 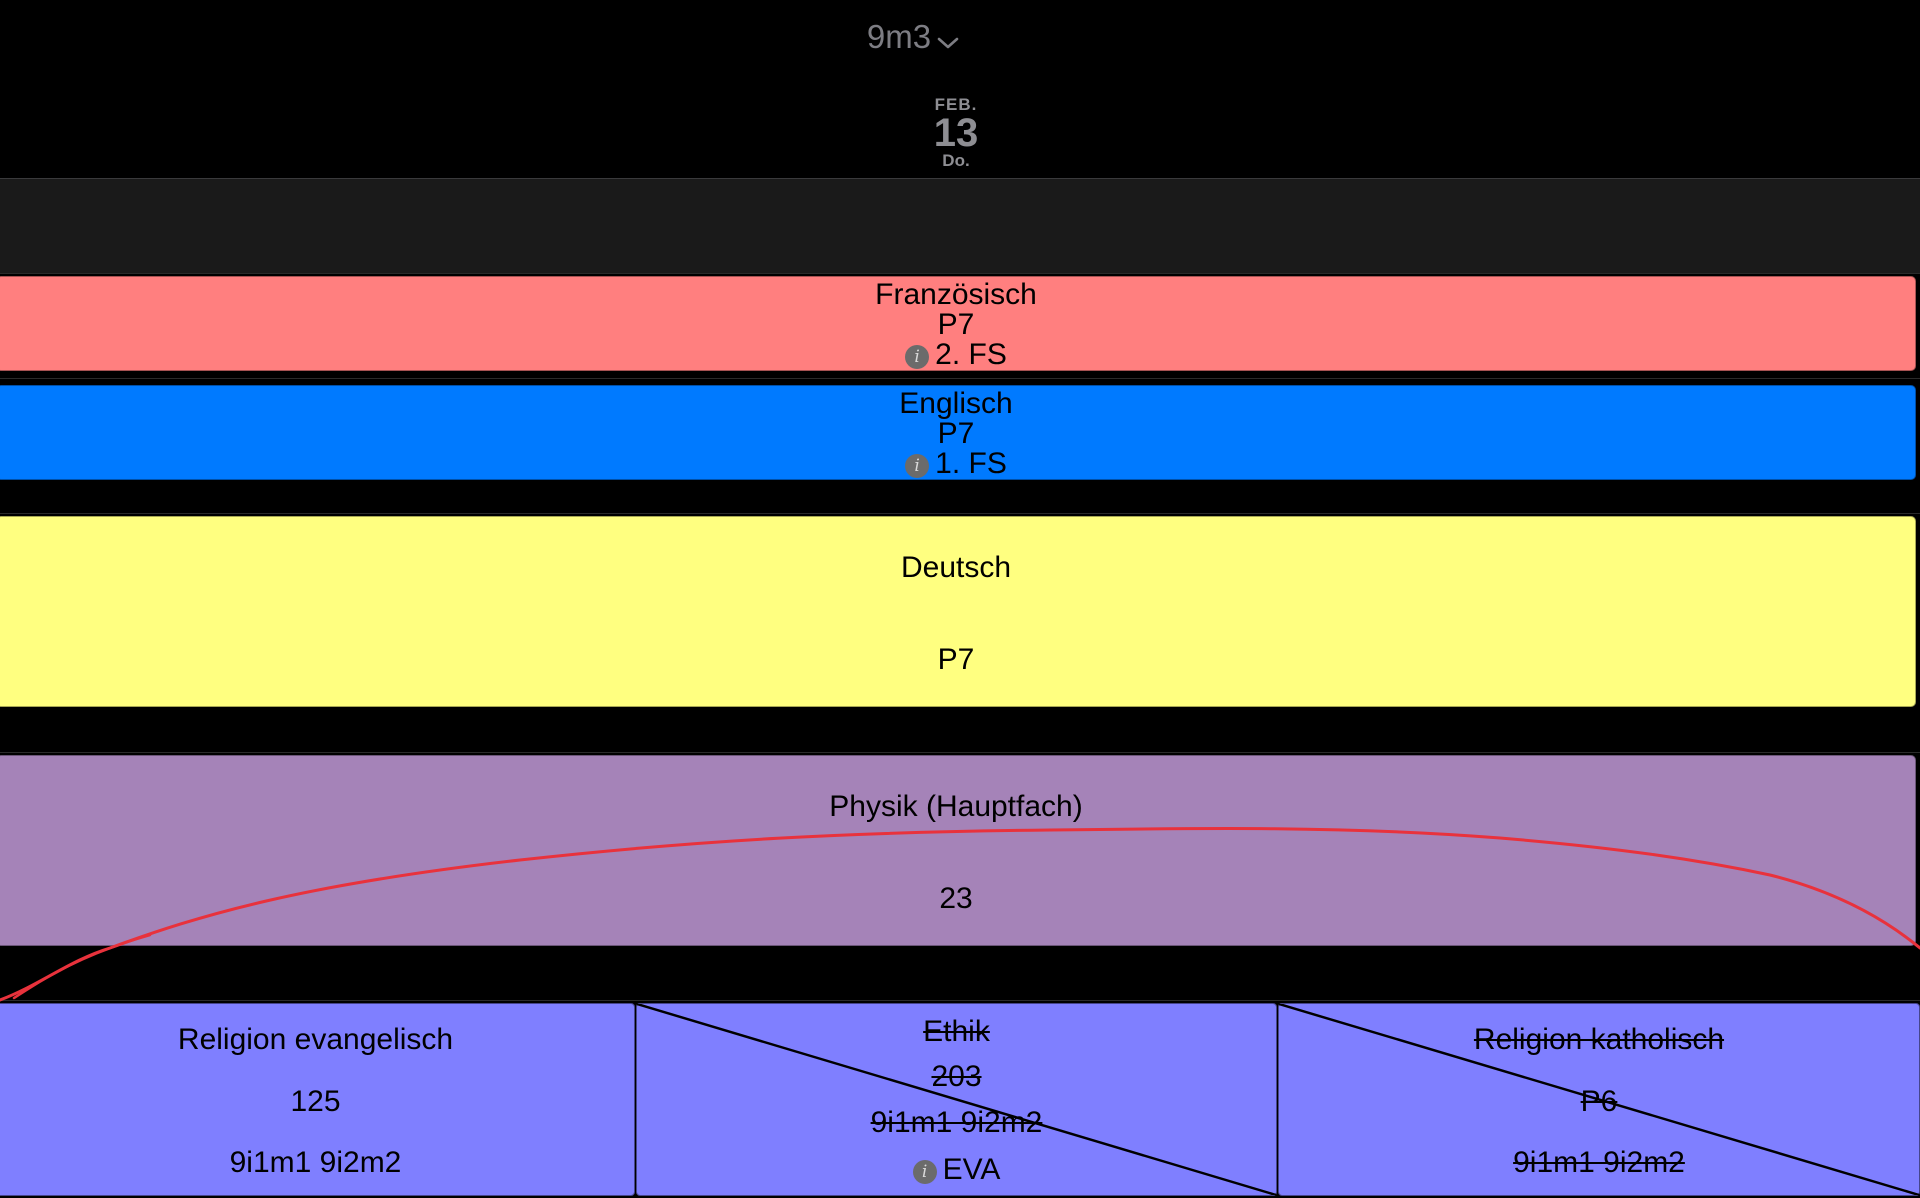 What do you see at coordinates (956, 1031) in the screenshot?
I see `lesson-subject: Ethik` at bounding box center [956, 1031].